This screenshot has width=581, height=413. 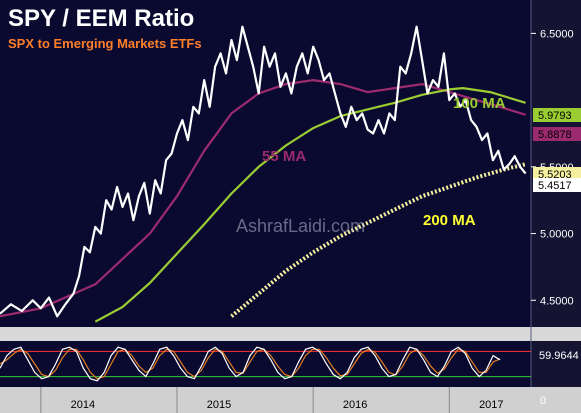 What do you see at coordinates (449, 220) in the screenshot?
I see `ma-label-200: 200 MA` at bounding box center [449, 220].